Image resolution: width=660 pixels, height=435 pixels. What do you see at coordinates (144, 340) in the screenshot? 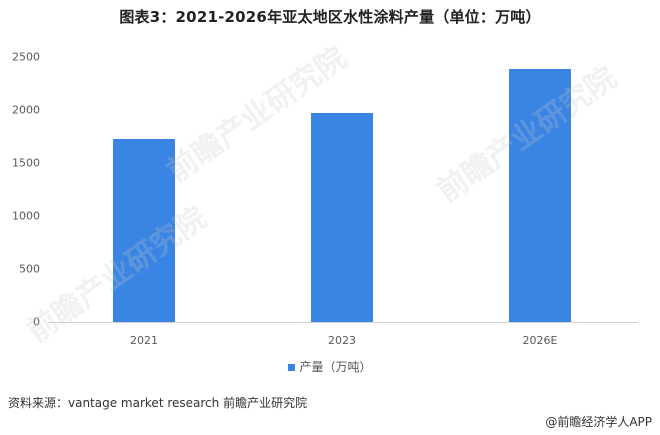
I see `x-tick-2021: 2021` at bounding box center [144, 340].